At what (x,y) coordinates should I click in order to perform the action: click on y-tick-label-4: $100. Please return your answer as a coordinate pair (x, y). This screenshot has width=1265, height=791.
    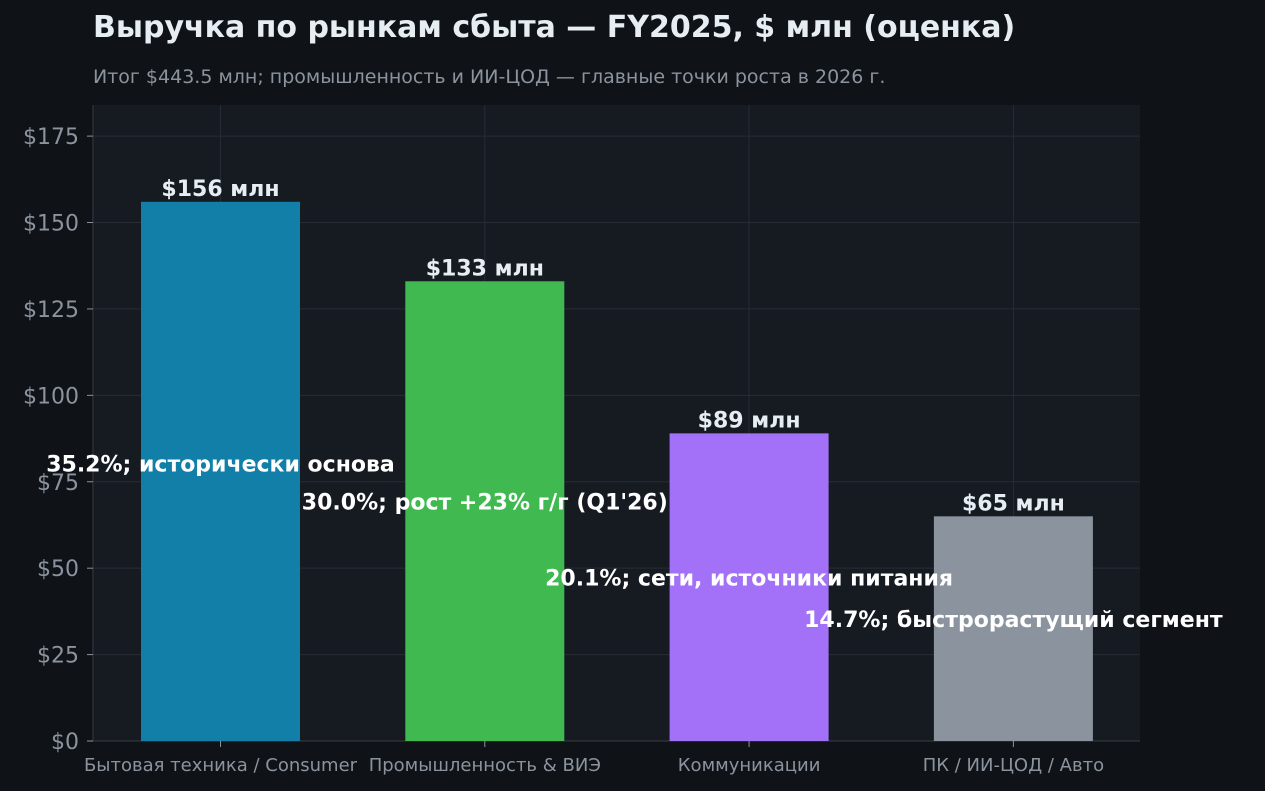
    Looking at the image, I should click on (51, 396).